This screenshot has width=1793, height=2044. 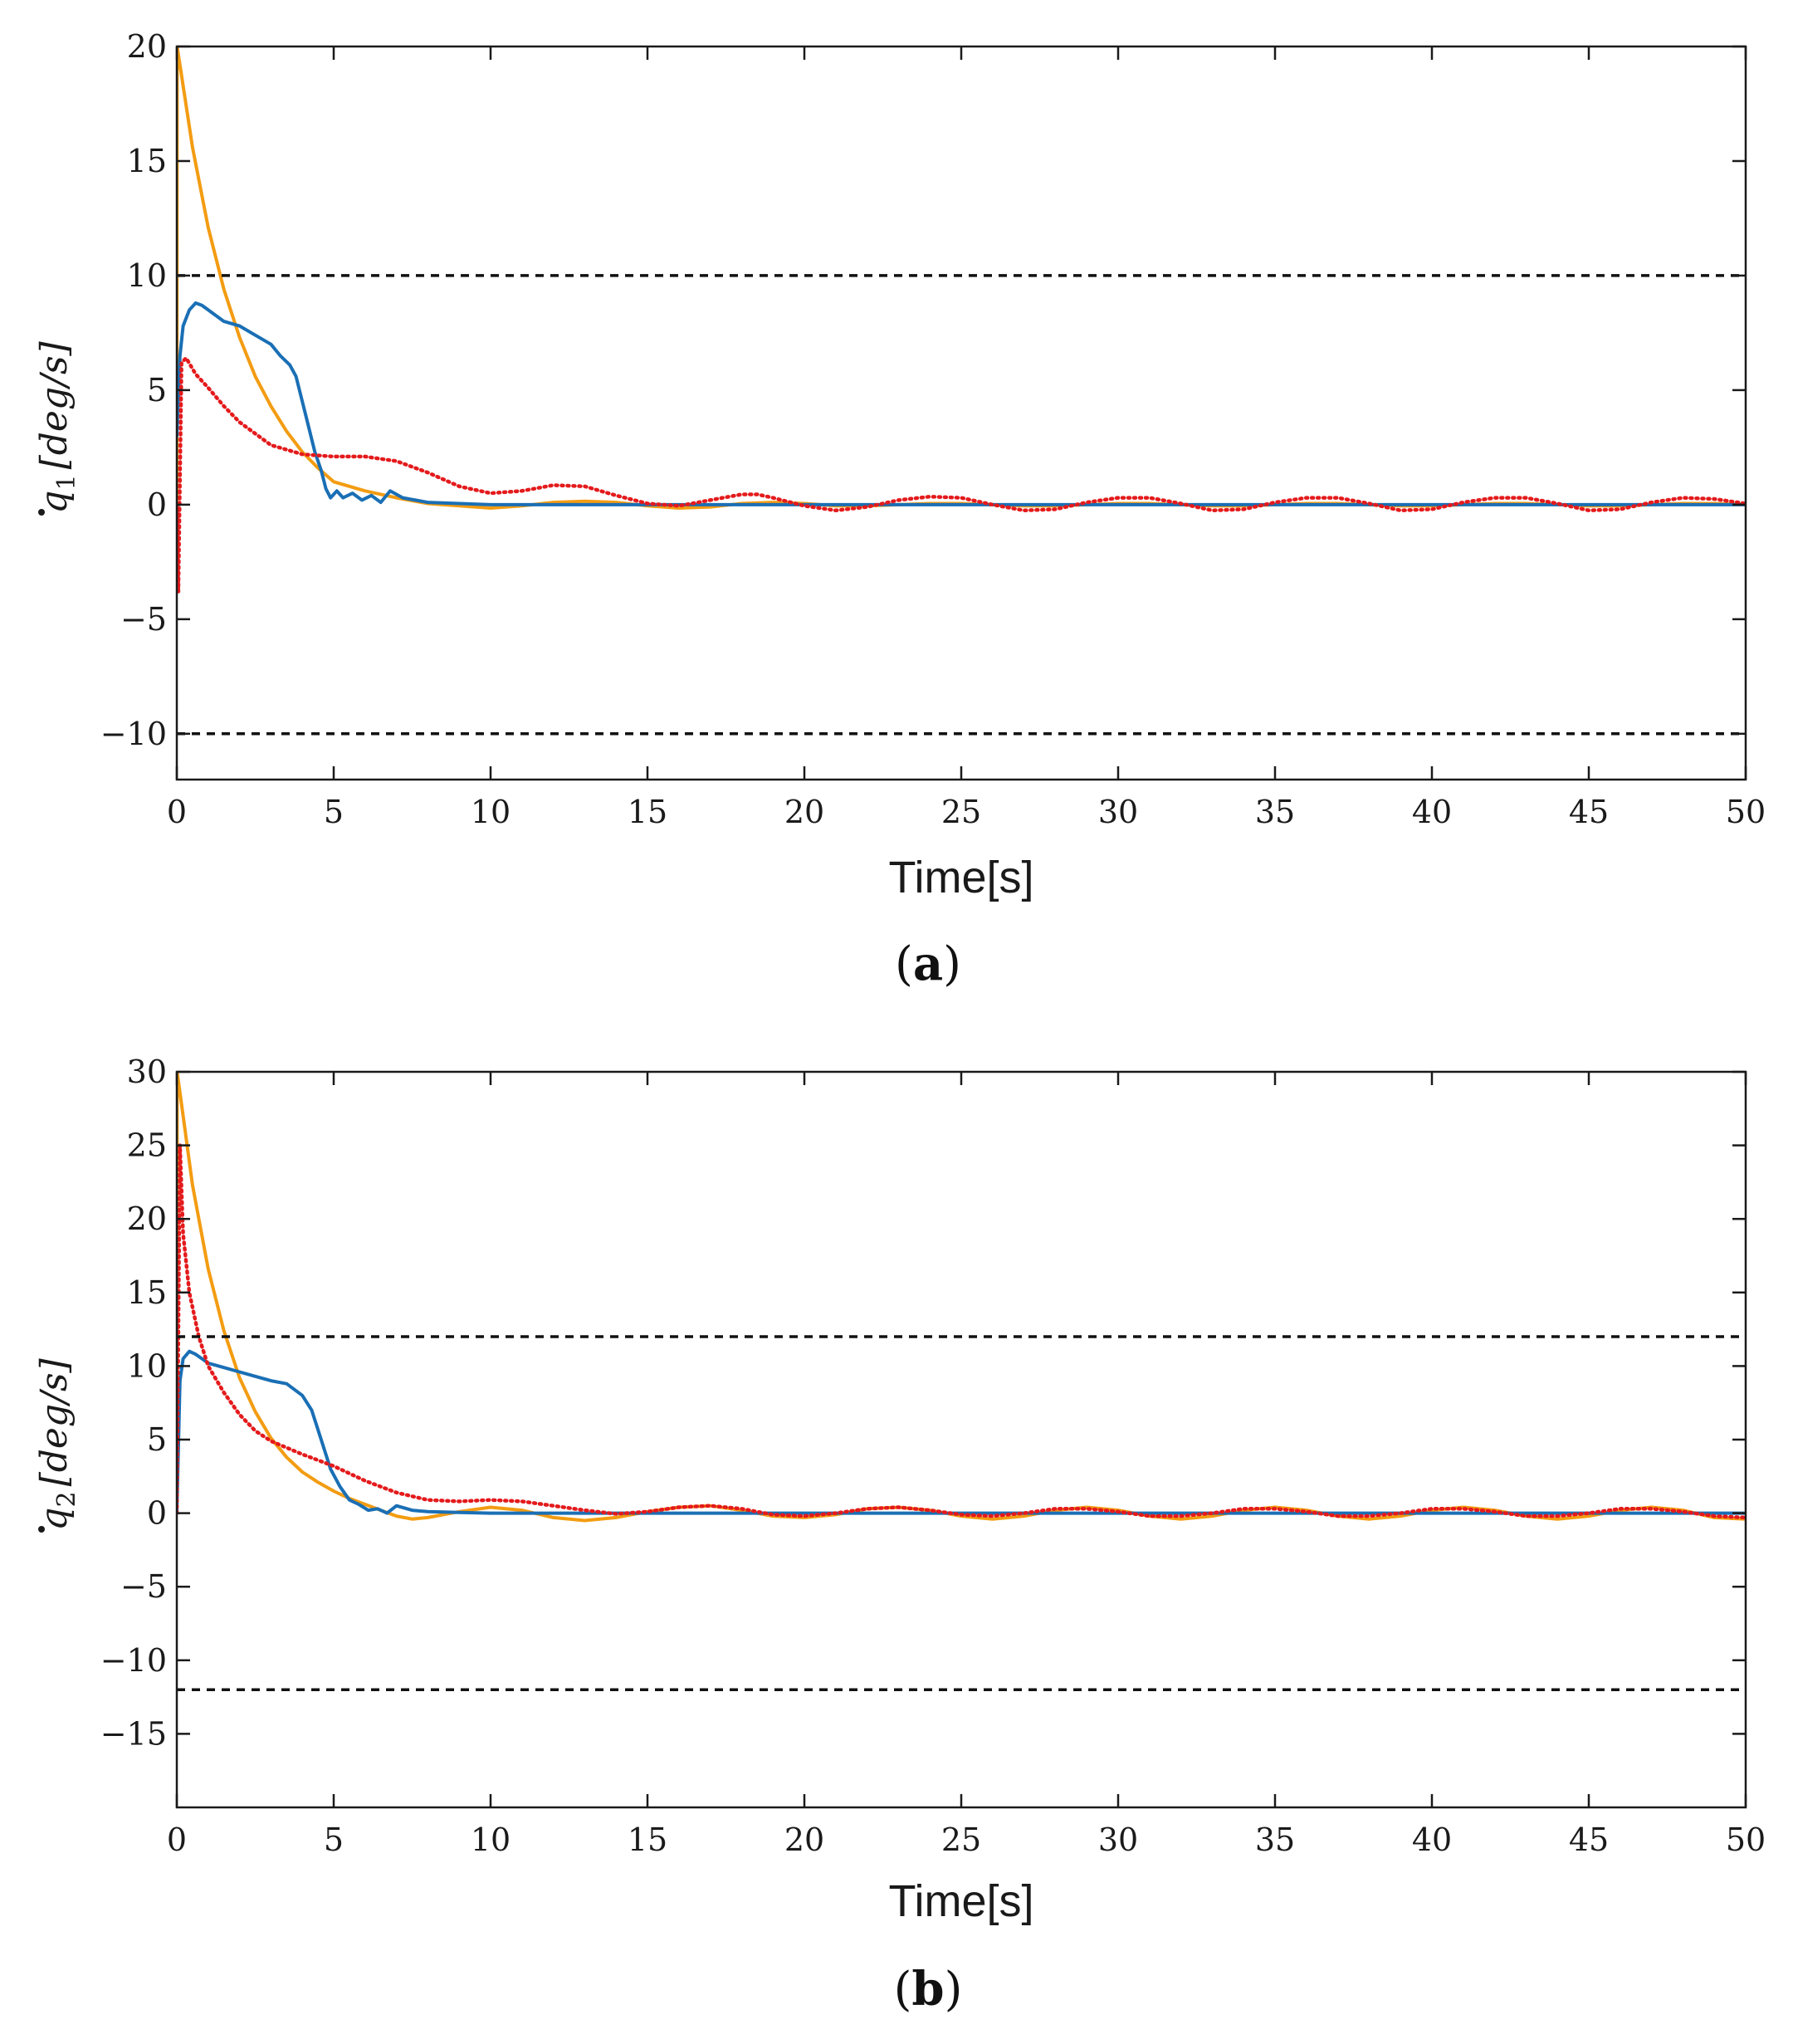 I want to click on panel-b-x-tick-label: 20, so click(x=804, y=1840).